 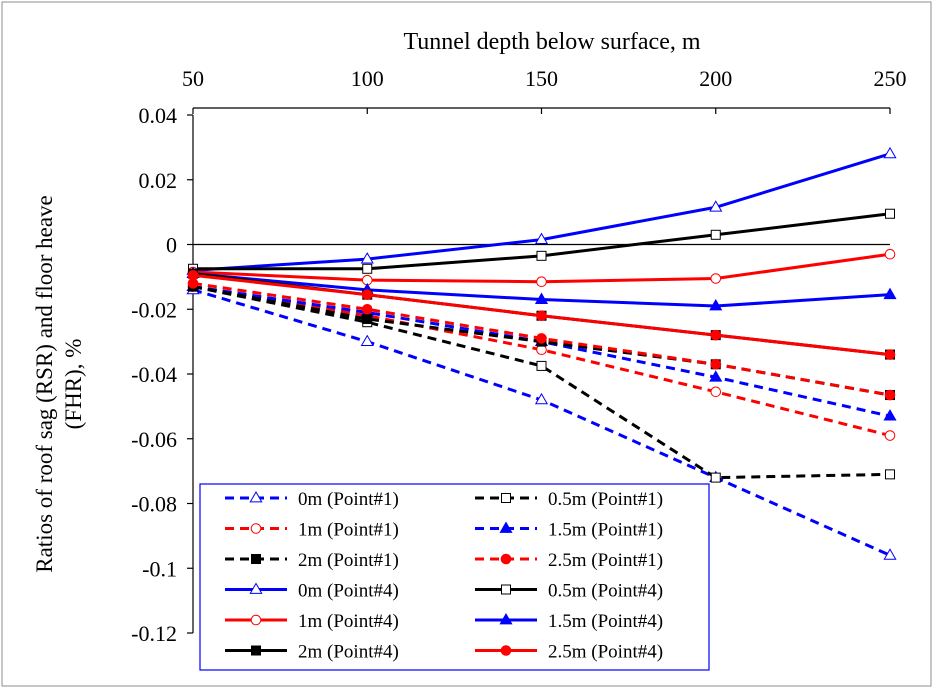 What do you see at coordinates (605, 591) in the screenshot?
I see `legend-label: 0.5m (Point#4)` at bounding box center [605, 591].